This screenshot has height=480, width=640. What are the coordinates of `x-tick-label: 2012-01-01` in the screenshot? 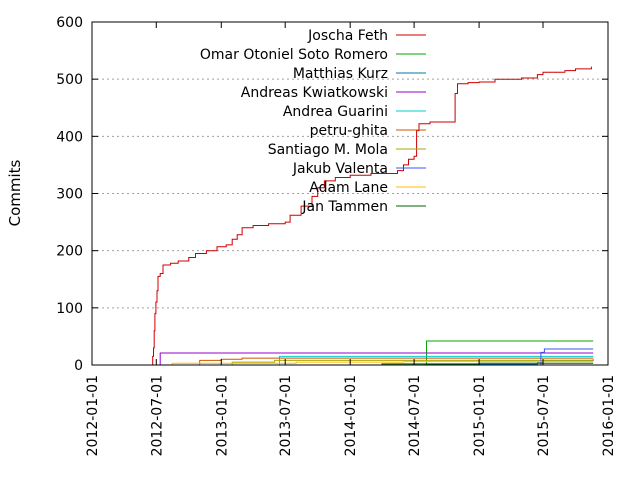 It's located at (93, 415).